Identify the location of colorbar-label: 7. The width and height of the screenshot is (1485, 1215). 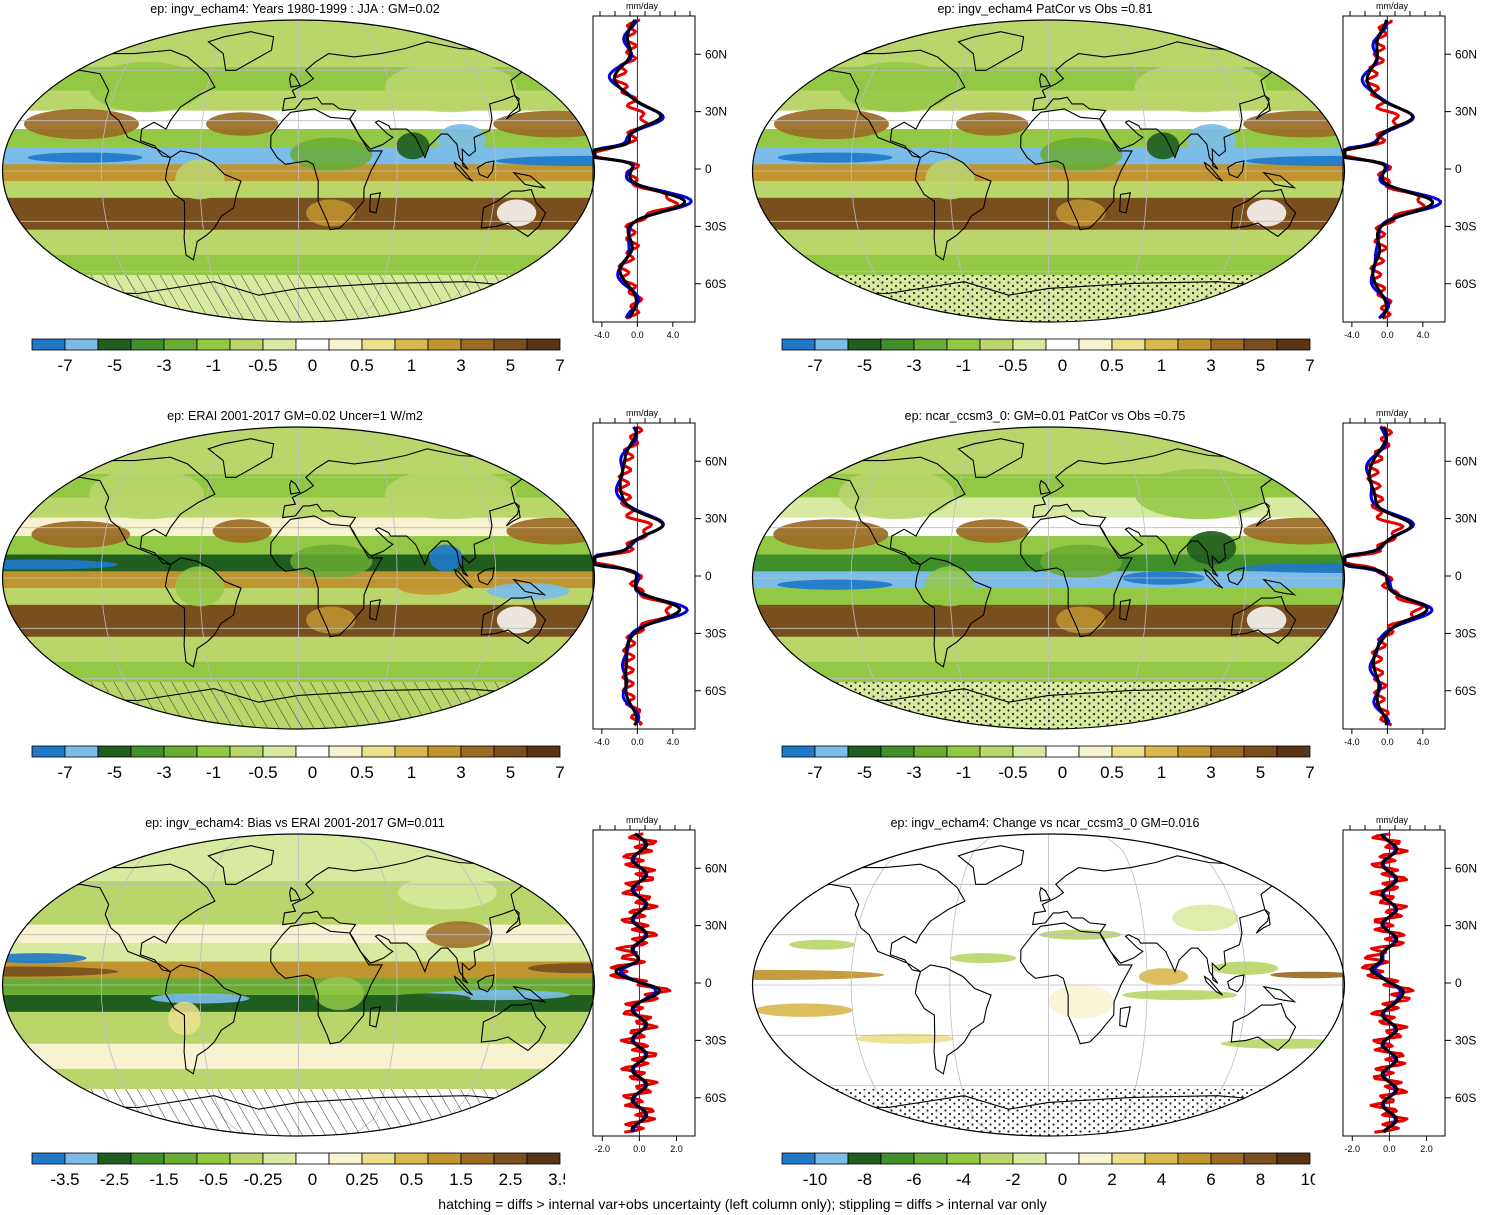
(1309, 772).